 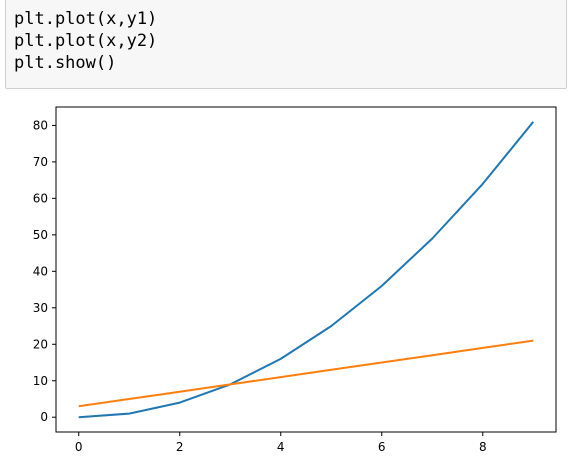 I want to click on y-tick-label: 80, so click(x=40, y=125).